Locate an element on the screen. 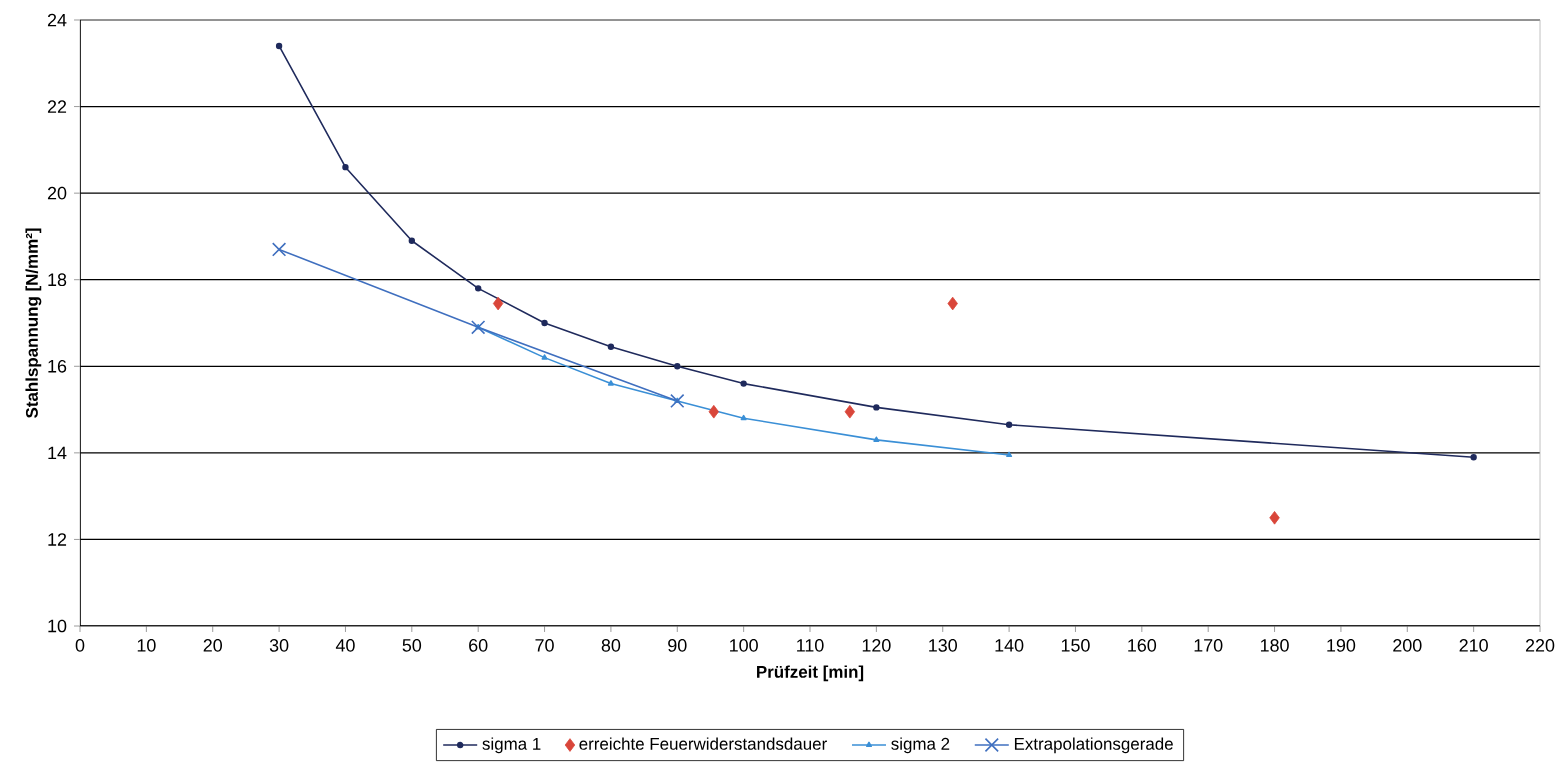 The image size is (1560, 762). x-tick-label: 90 is located at coordinates (677, 645).